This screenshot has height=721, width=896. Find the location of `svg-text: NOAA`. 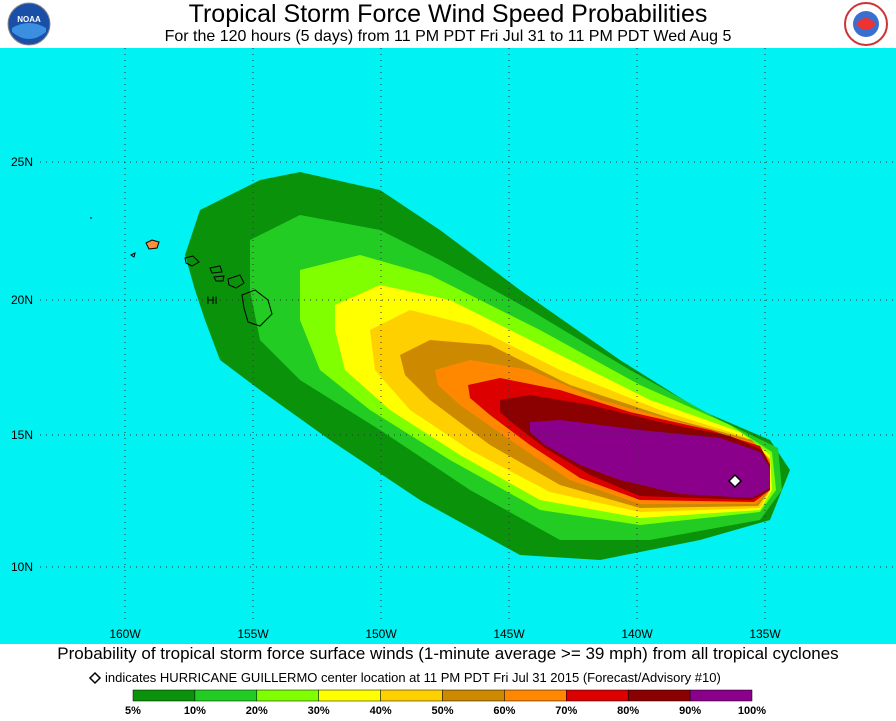

svg-text: NOAA is located at coordinates (29, 19).